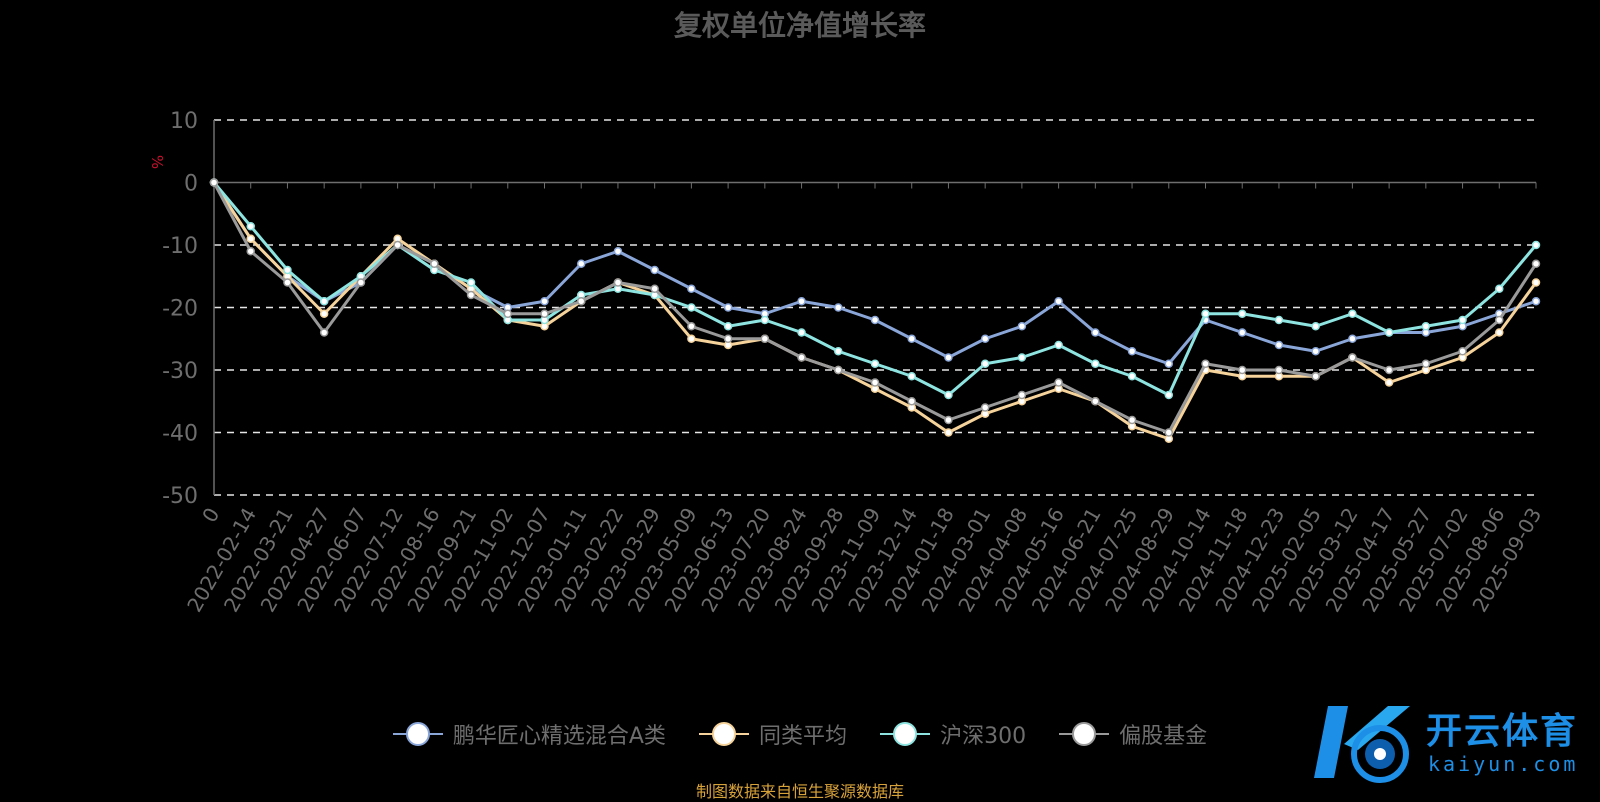 This screenshot has height=802, width=1600. What do you see at coordinates (953, 734) in the screenshot?
I see `legend-item-csi300: 沪深300` at bounding box center [953, 734].